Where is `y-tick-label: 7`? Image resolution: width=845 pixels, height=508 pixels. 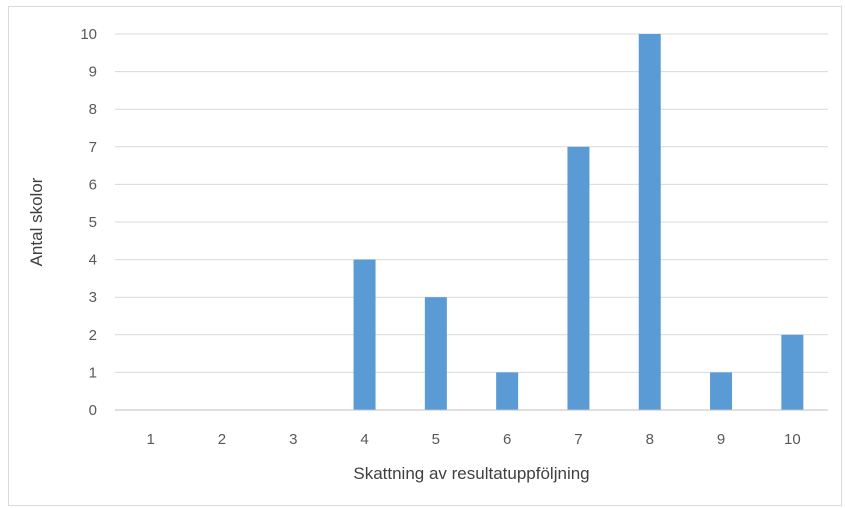 y-tick-label: 7 is located at coordinates (93, 147).